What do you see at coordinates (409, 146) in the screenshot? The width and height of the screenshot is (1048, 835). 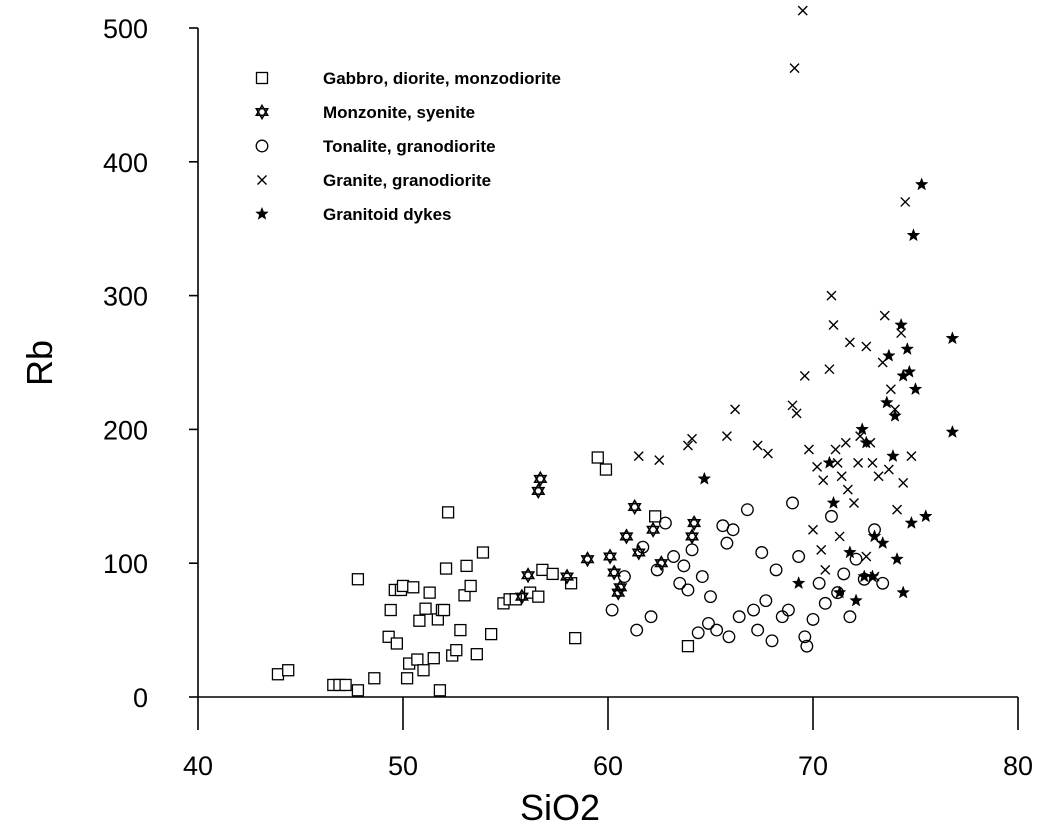 I see `legend-label: Tonalite, granodiorite` at bounding box center [409, 146].